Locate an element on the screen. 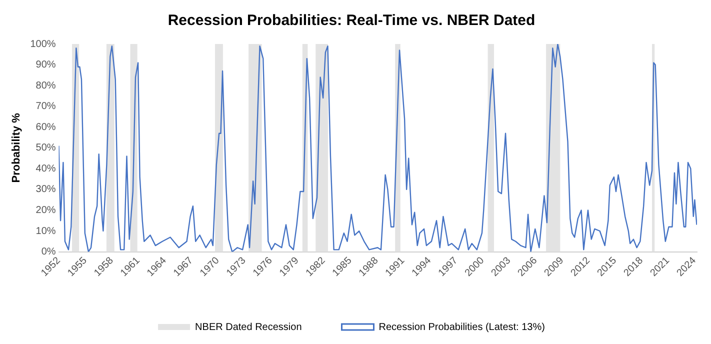 The width and height of the screenshot is (711, 344). legend-label: NBER Dated Recession is located at coordinates (248, 327).